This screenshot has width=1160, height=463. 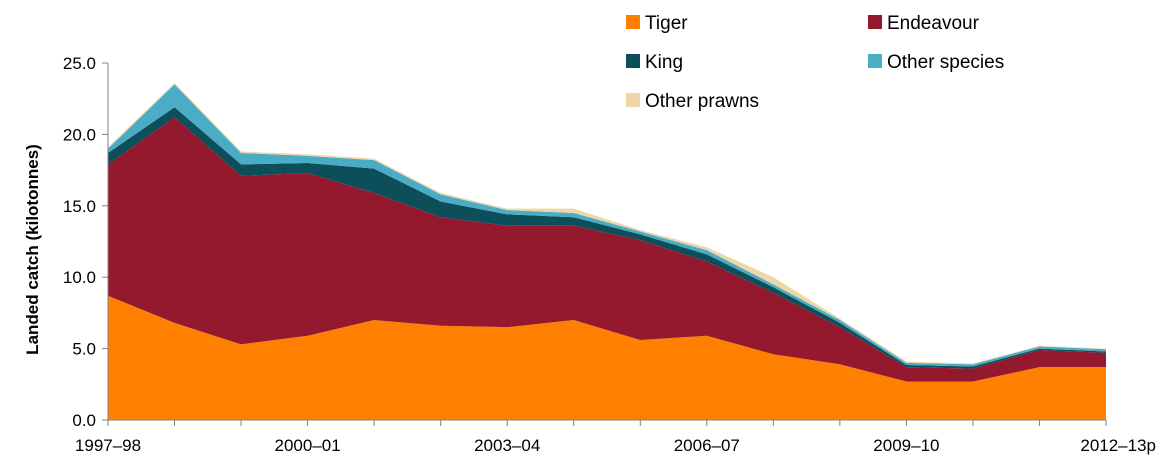 I want to click on y-axis-ticks: 0.0 5.0 10.0 15.0 20.0 25.0, so click(x=85, y=242).